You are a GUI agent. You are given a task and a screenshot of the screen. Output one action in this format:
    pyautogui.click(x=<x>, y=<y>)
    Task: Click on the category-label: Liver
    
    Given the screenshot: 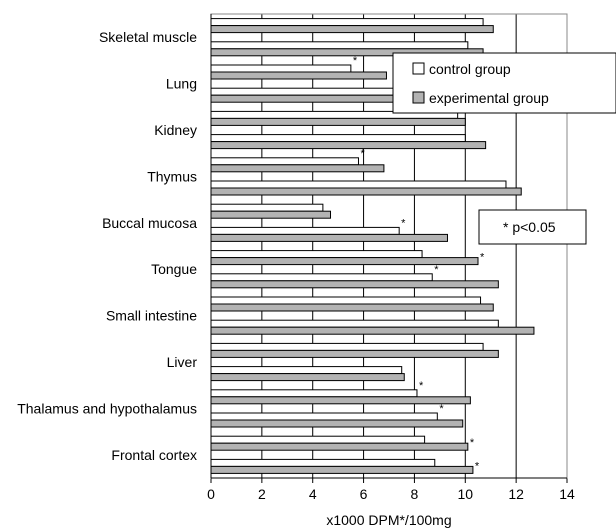 What is the action you would take?
    pyautogui.click(x=182, y=362)
    